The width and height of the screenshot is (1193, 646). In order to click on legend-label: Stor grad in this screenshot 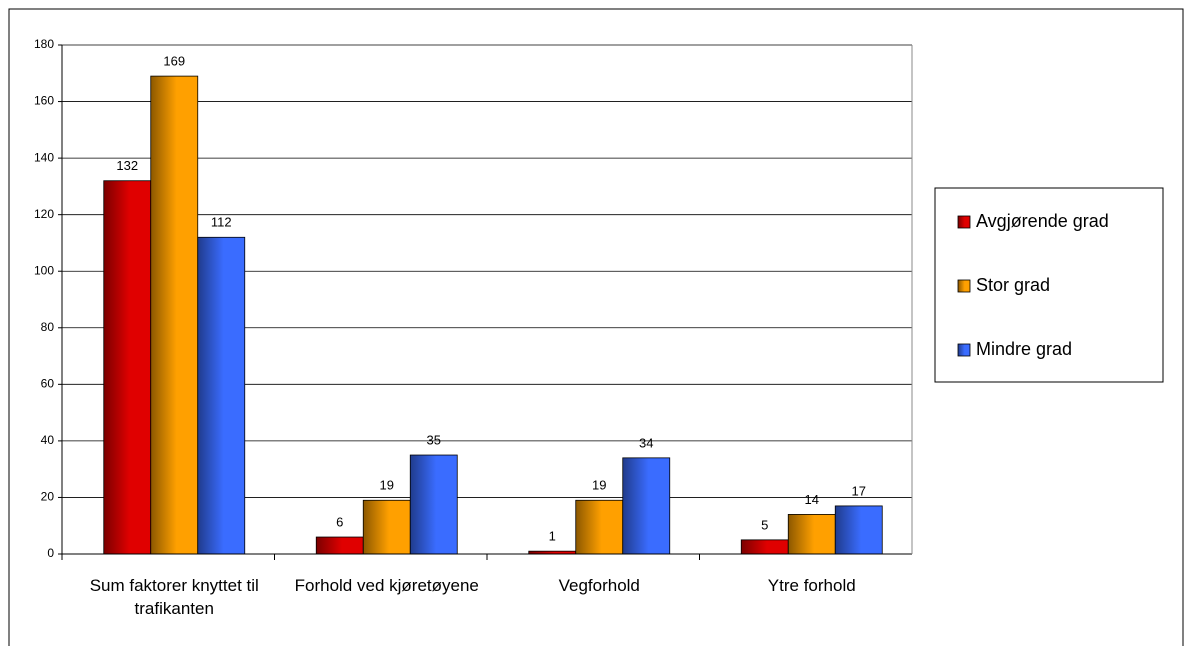, I will do `click(1013, 285)`.